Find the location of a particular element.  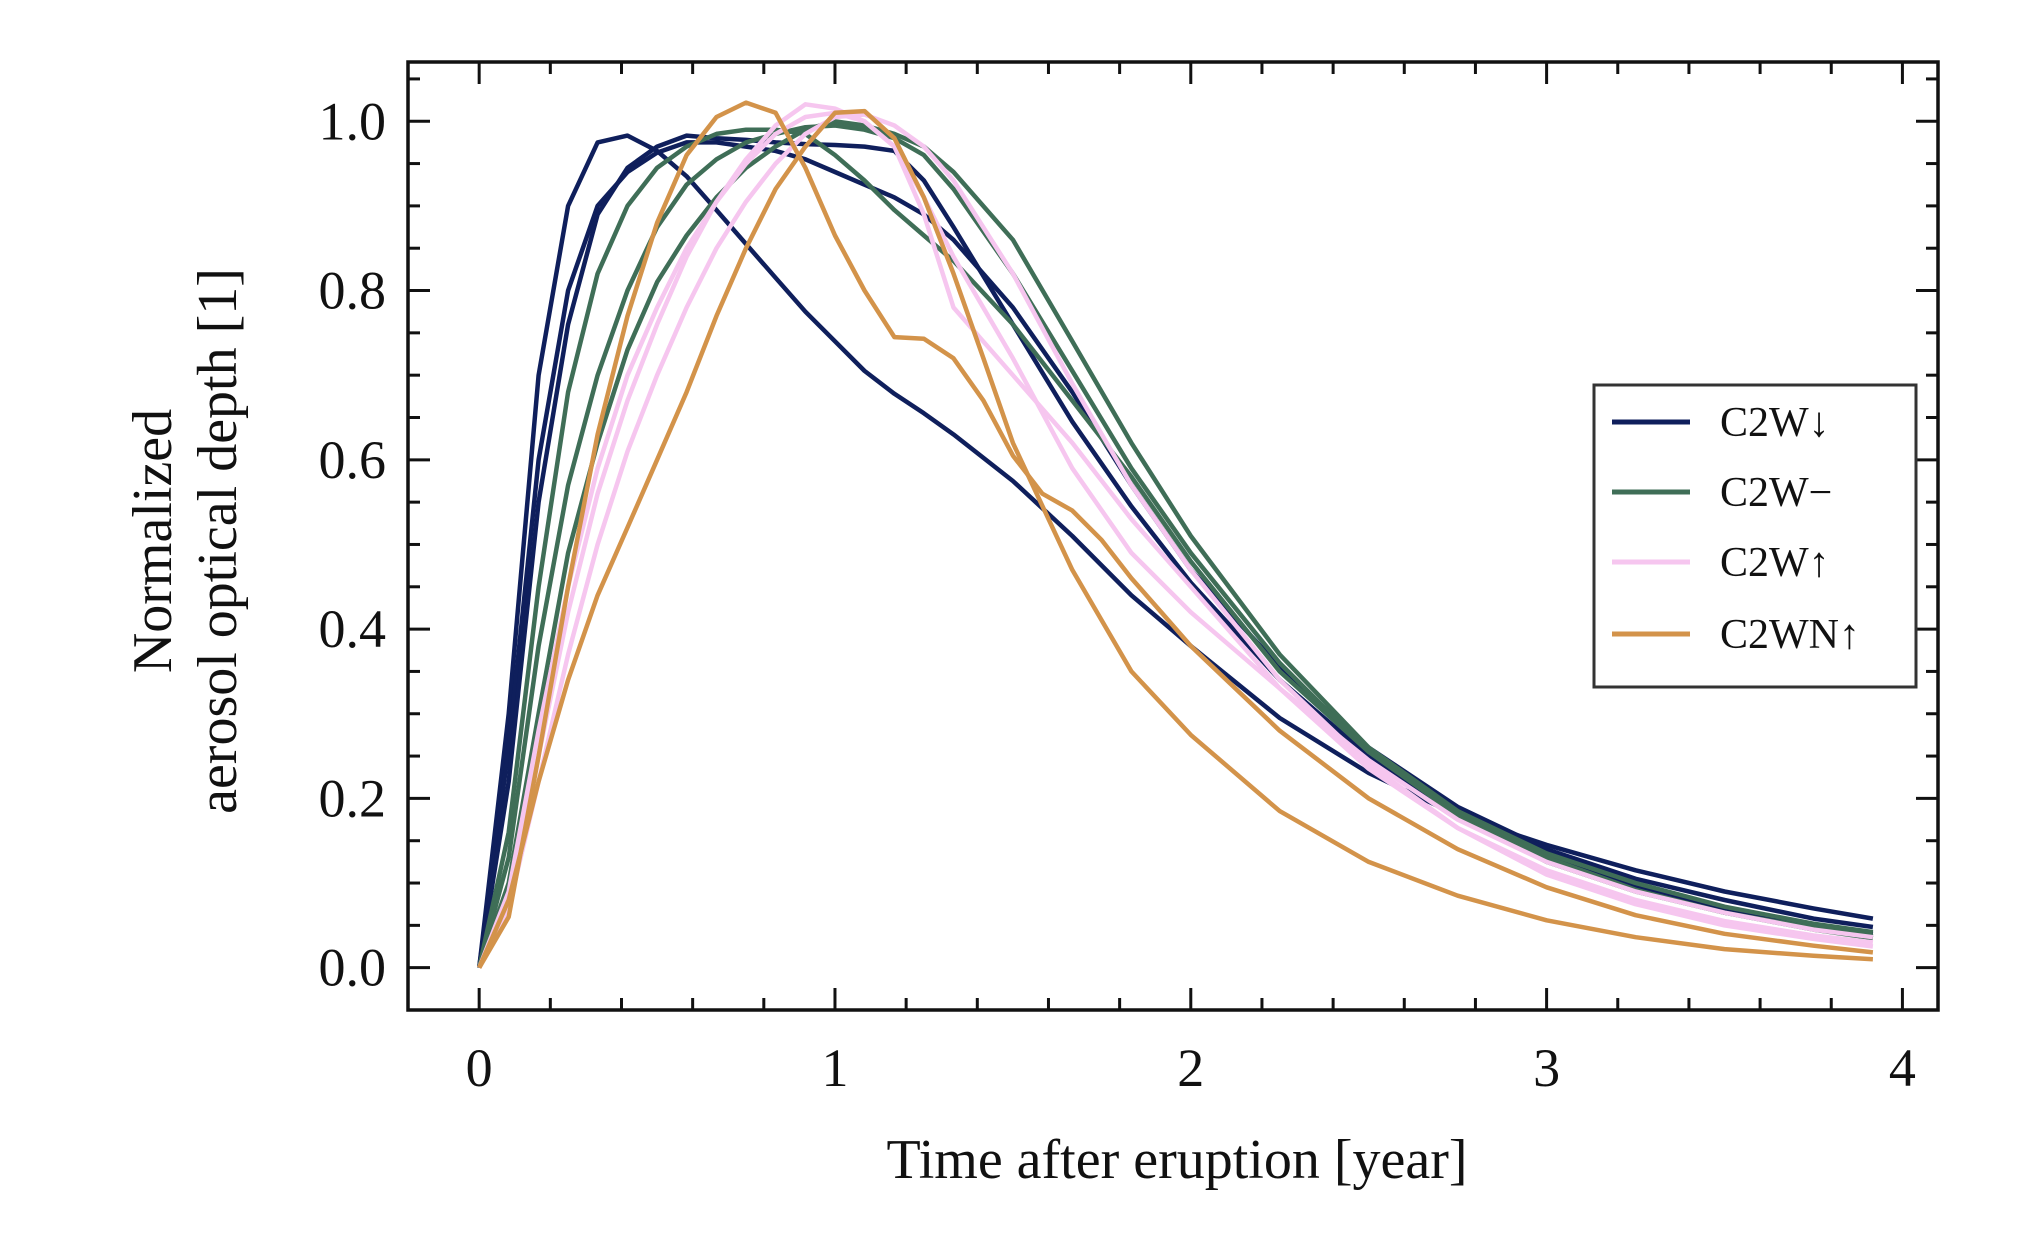

legend-label-c2w-up: C2W↑ is located at coordinates (1775, 563).